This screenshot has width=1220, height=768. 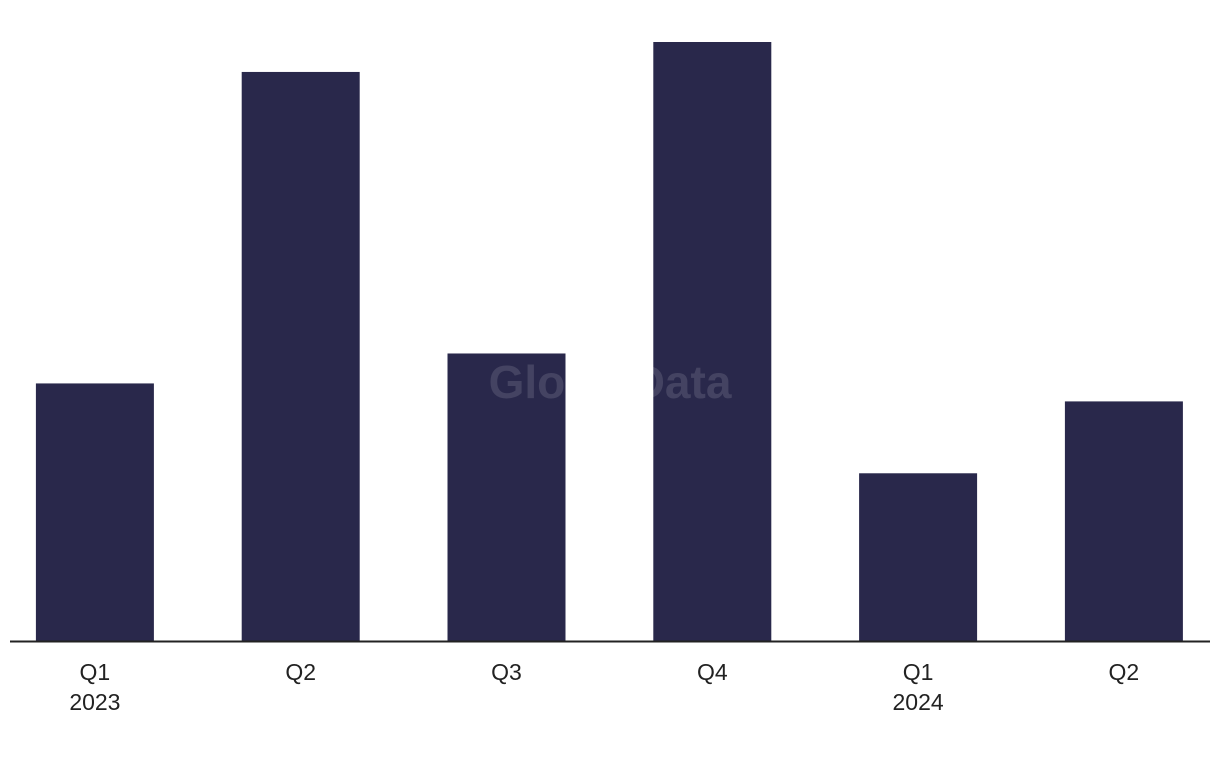 What do you see at coordinates (712, 672) in the screenshot?
I see `x-tick-label: Q4` at bounding box center [712, 672].